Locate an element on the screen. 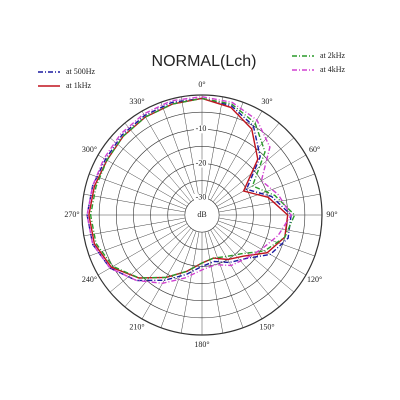 The height and width of the screenshot is (400, 400). theta-tick-label: 210° is located at coordinates (136, 326).